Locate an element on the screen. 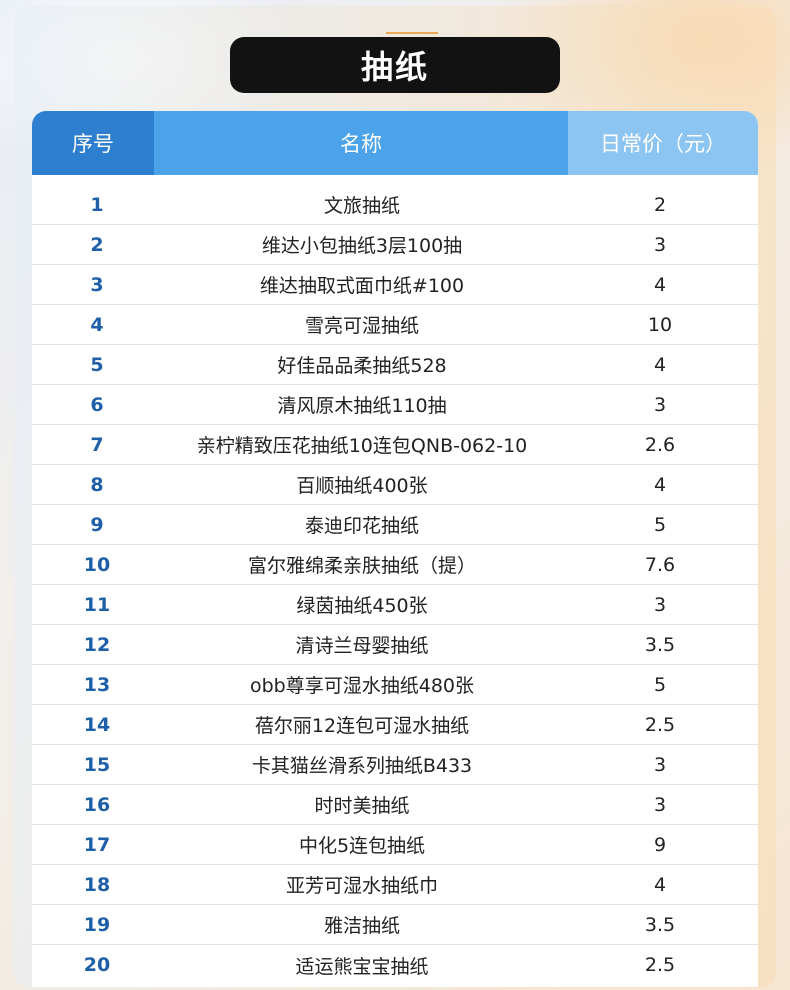 The height and width of the screenshot is (990, 790). row-seq: 6 is located at coordinates (97, 404).